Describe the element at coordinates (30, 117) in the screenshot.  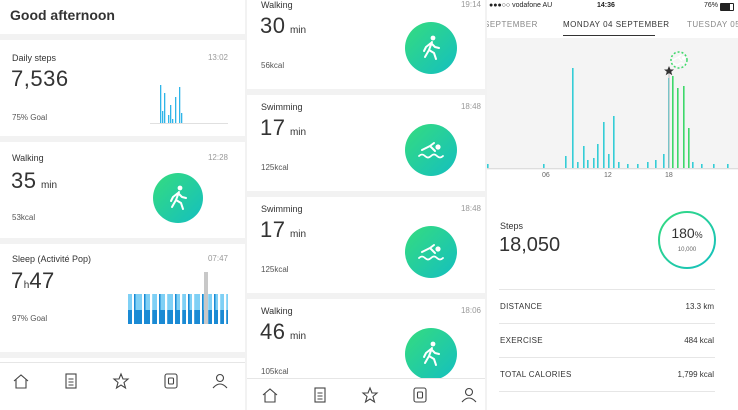
I see `goal: 75% Goal` at that location.